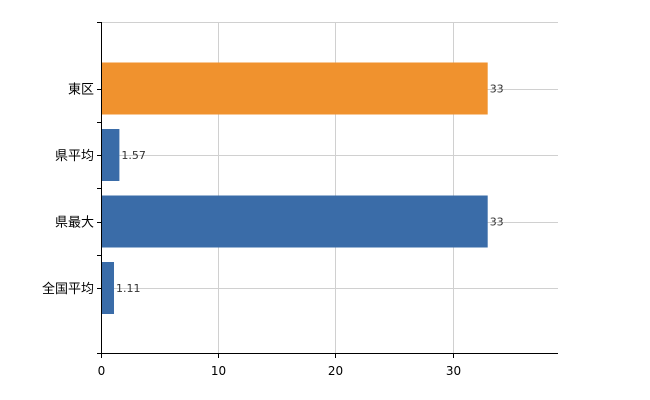 Image resolution: width=650 pixels, height=400 pixels. I want to click on y-tick-label: 県平均, so click(74, 156).